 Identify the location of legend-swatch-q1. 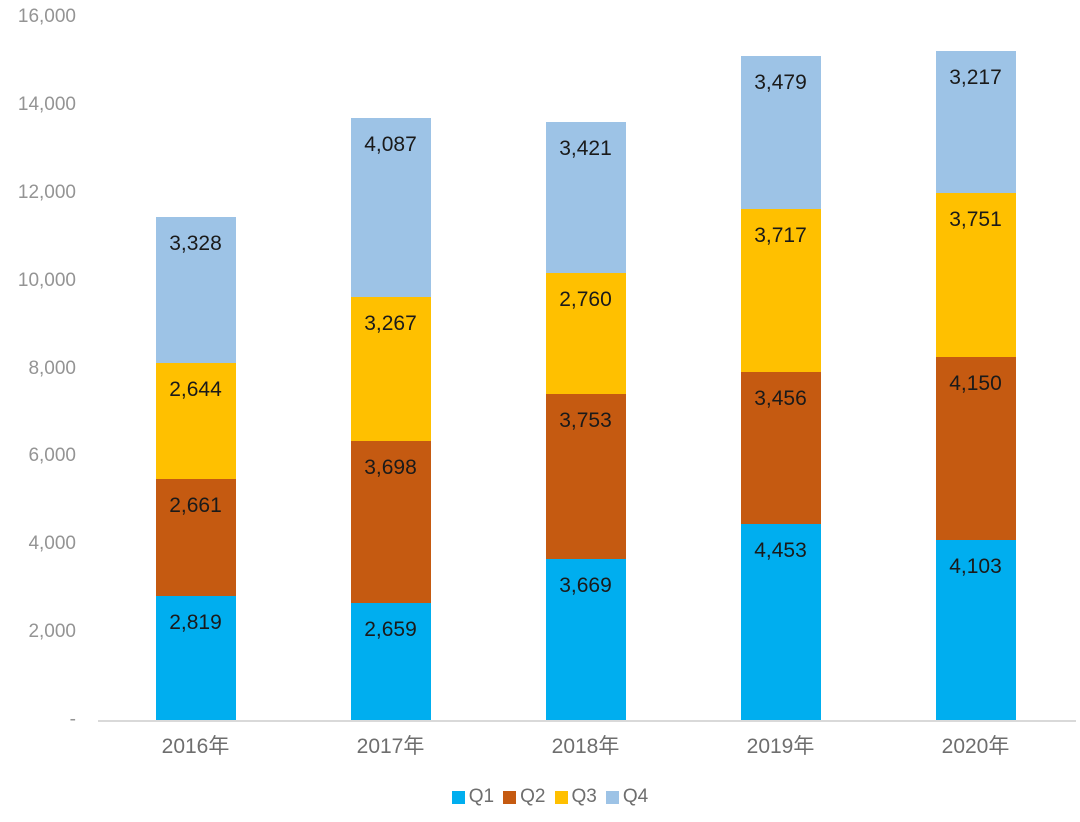
(458, 797).